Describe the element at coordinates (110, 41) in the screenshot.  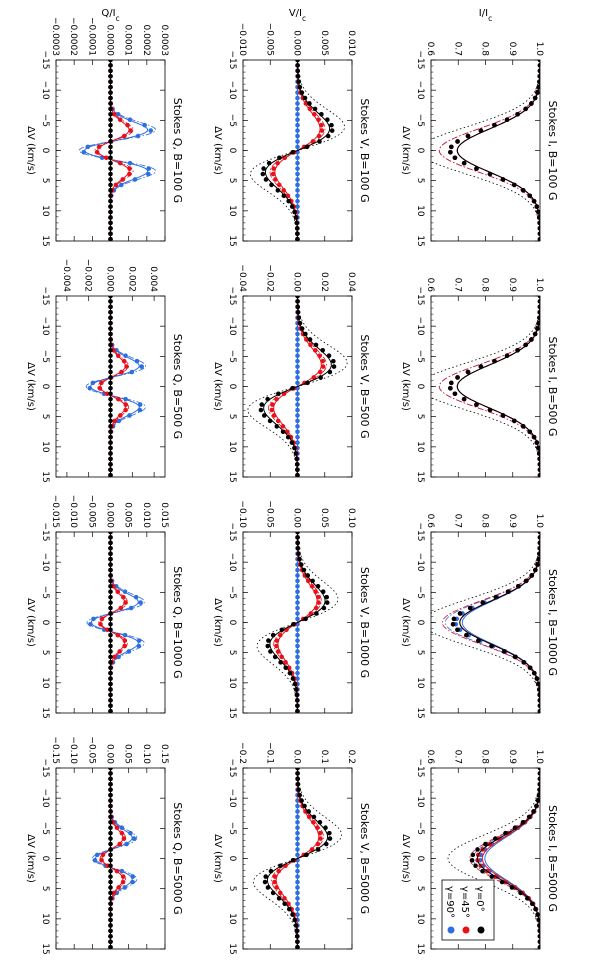
I see `y-tick-label: 0.0000` at that location.